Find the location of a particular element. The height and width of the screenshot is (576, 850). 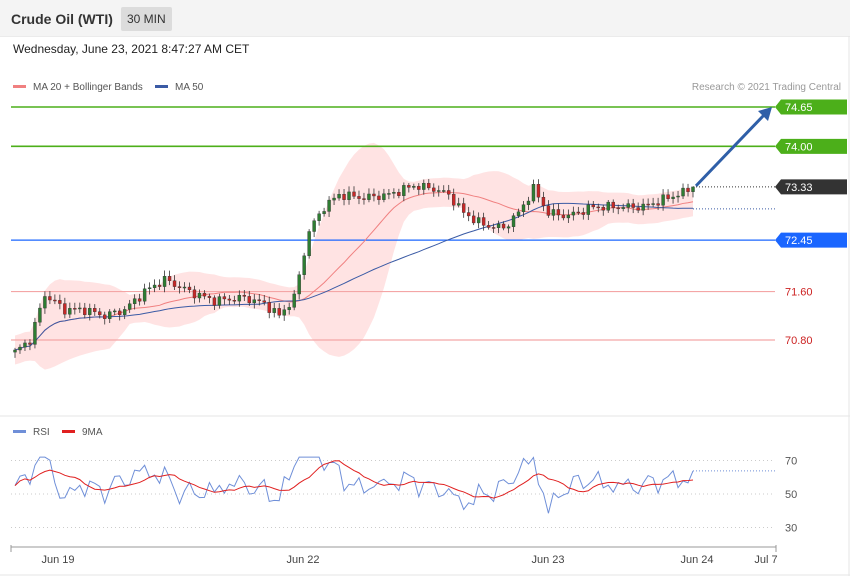

x-tick-label: Jun 23 is located at coordinates (547, 560).